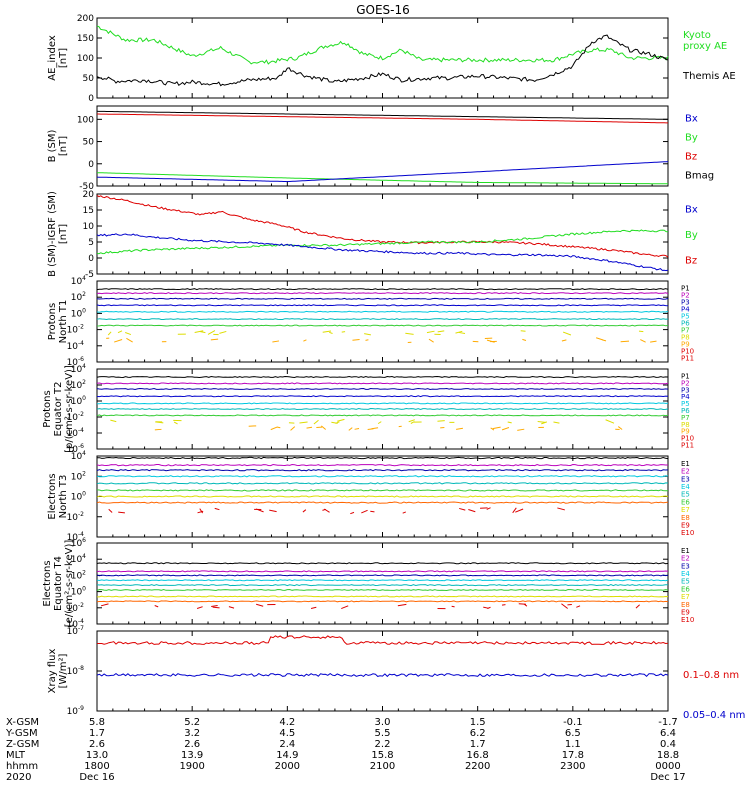 The width and height of the screenshot is (750, 800). What do you see at coordinates (21, 733) in the screenshot?
I see `xaxis-row-label: Y-GSM` at bounding box center [21, 733].